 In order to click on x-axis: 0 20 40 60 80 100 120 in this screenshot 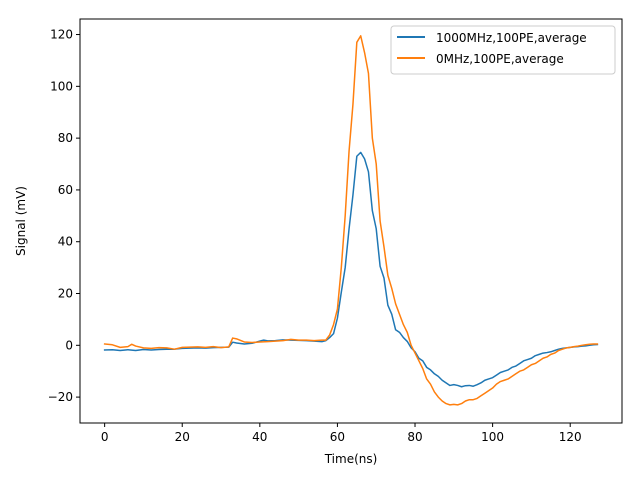, I will do `click(341, 433)`.